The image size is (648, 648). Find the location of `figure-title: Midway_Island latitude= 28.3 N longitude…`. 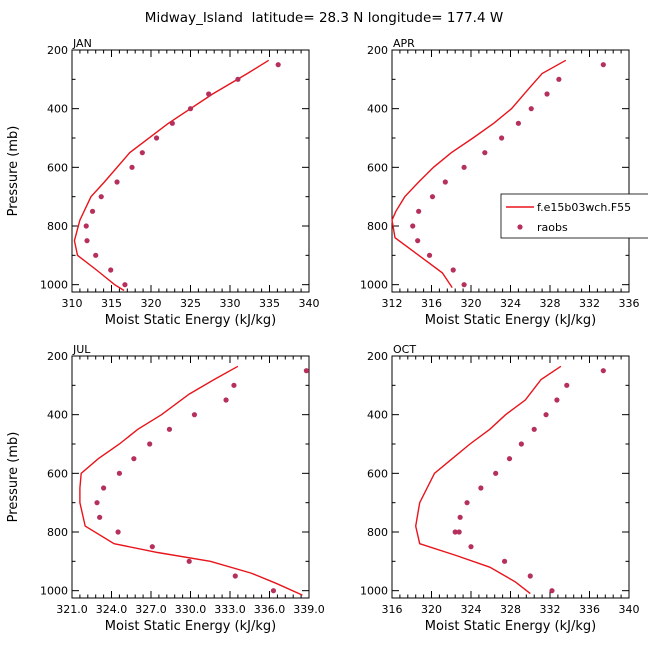

figure-title: Midway_Island latitude= 28.3 N longitude… is located at coordinates (324, 18).